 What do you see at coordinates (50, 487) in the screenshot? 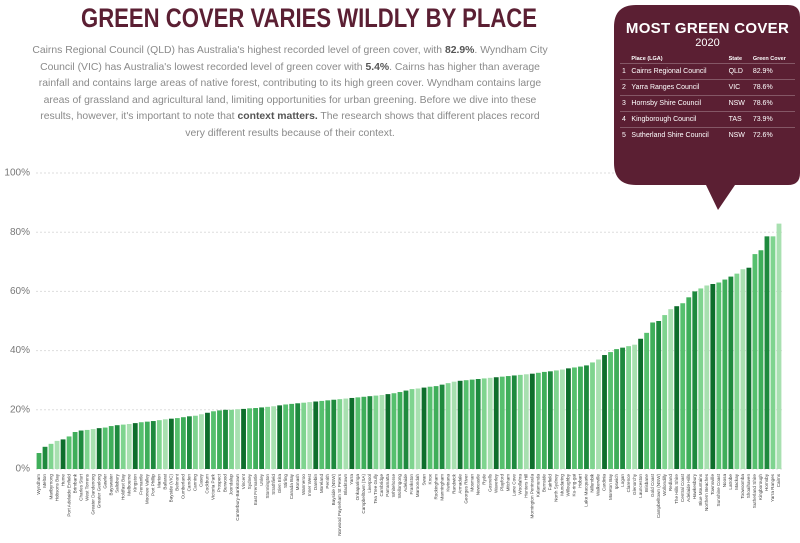
I see `x-tick-label: Maribyrnong` at bounding box center [50, 487].